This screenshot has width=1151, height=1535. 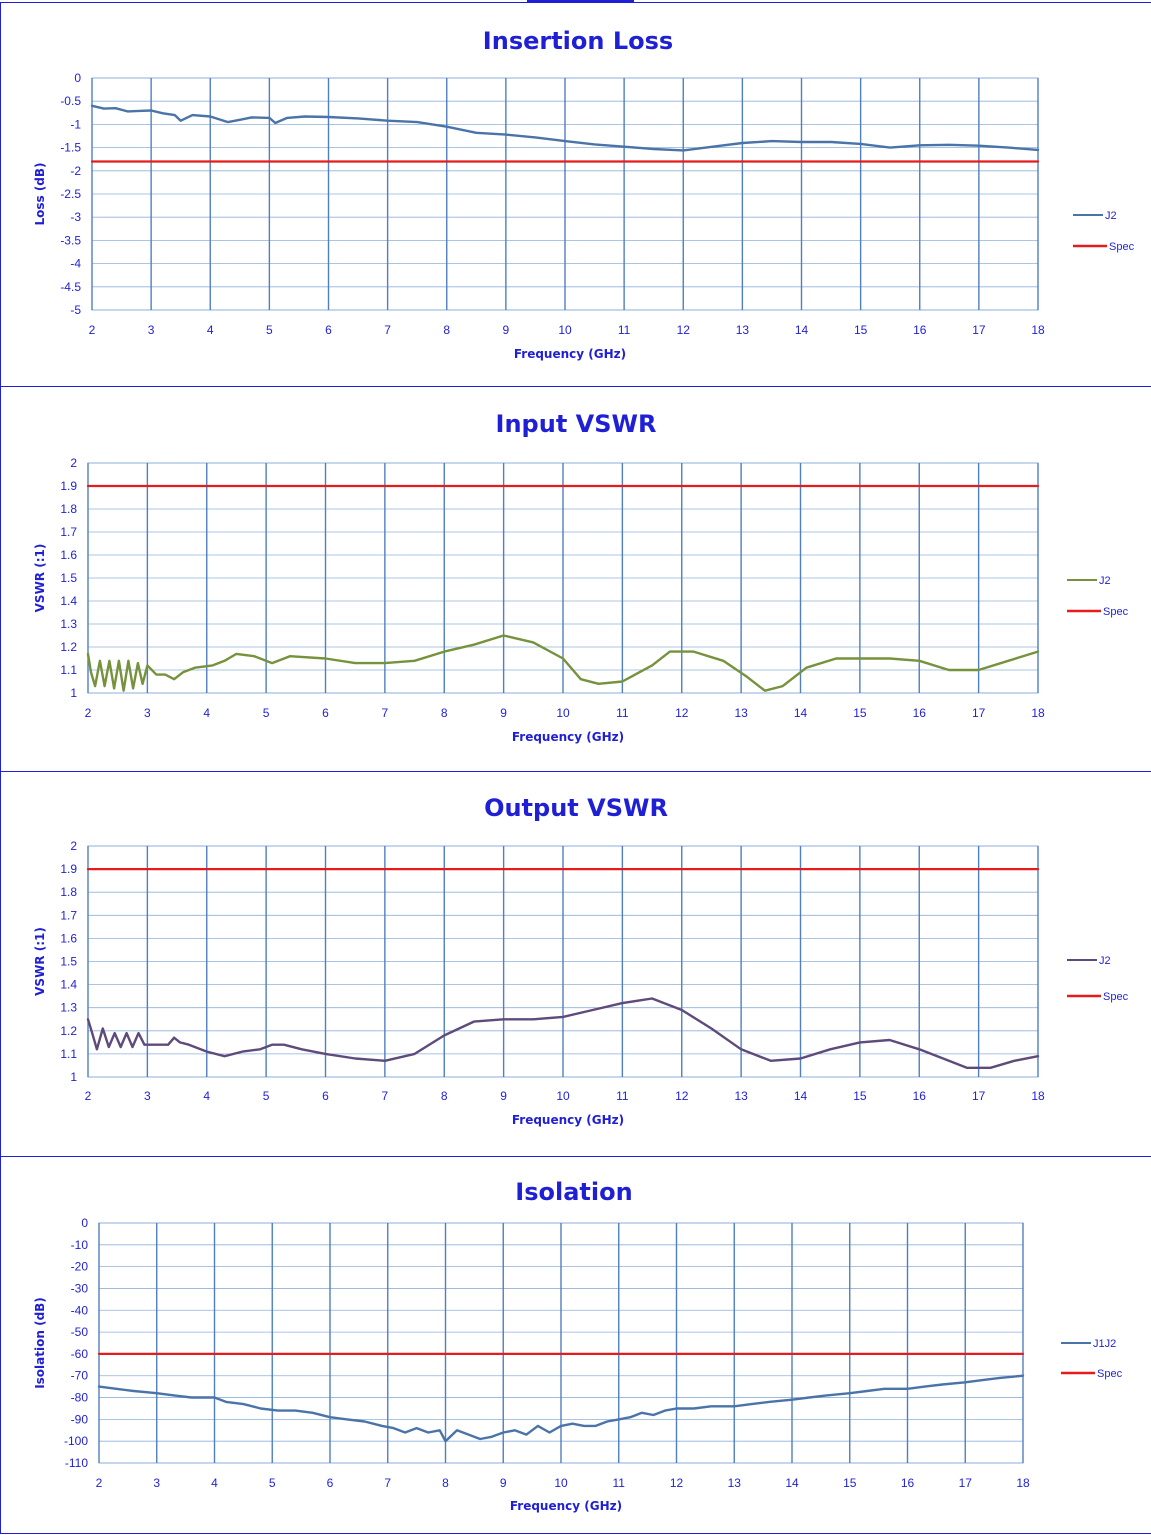 What do you see at coordinates (68, 915) in the screenshot?
I see `y-tick-label: 1.7` at bounding box center [68, 915].